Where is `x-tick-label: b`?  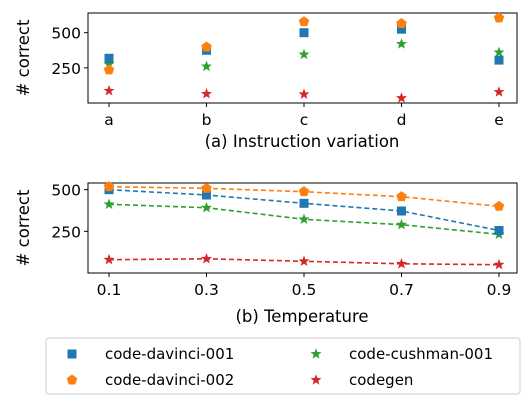 x-tick-label: b is located at coordinates (207, 120).